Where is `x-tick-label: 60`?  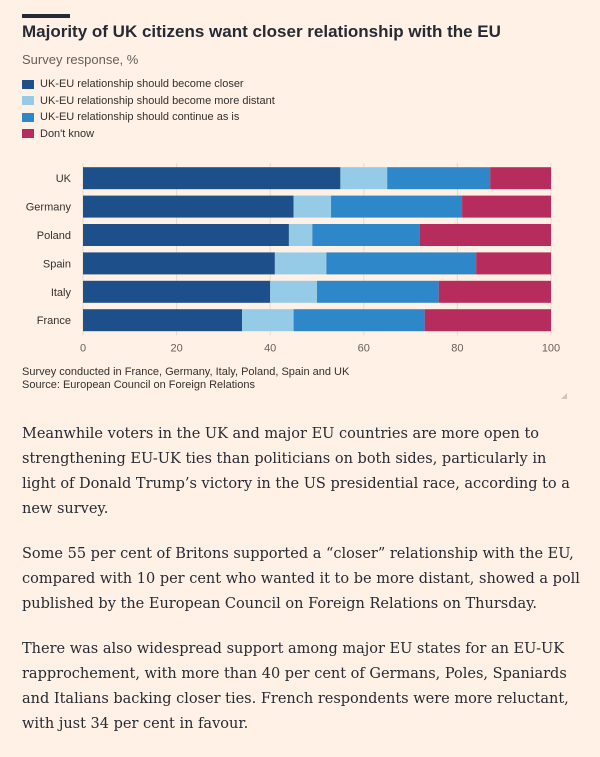 x-tick-label: 60 is located at coordinates (364, 348).